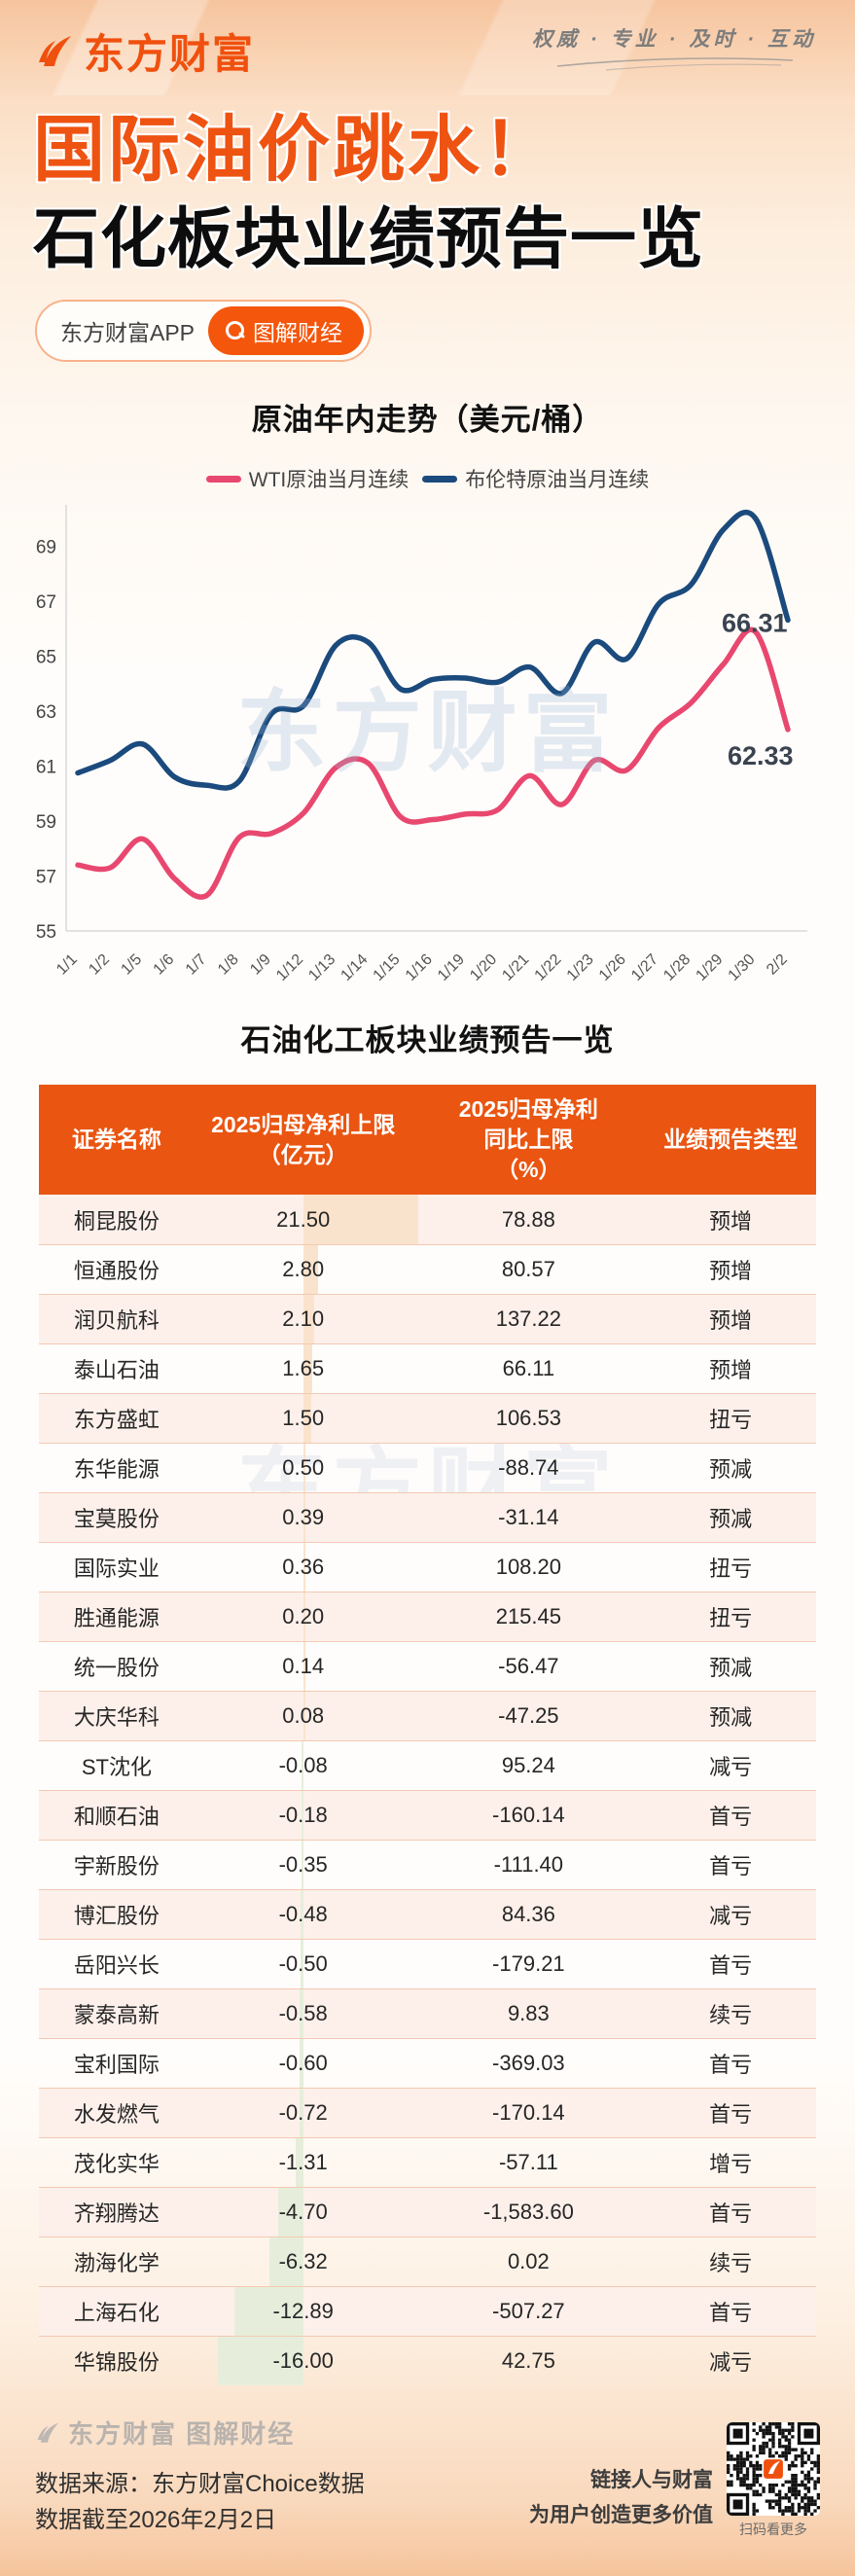  Describe the element at coordinates (528, 1567) in the screenshot. I see `yoy-cap: 108.20` at that location.